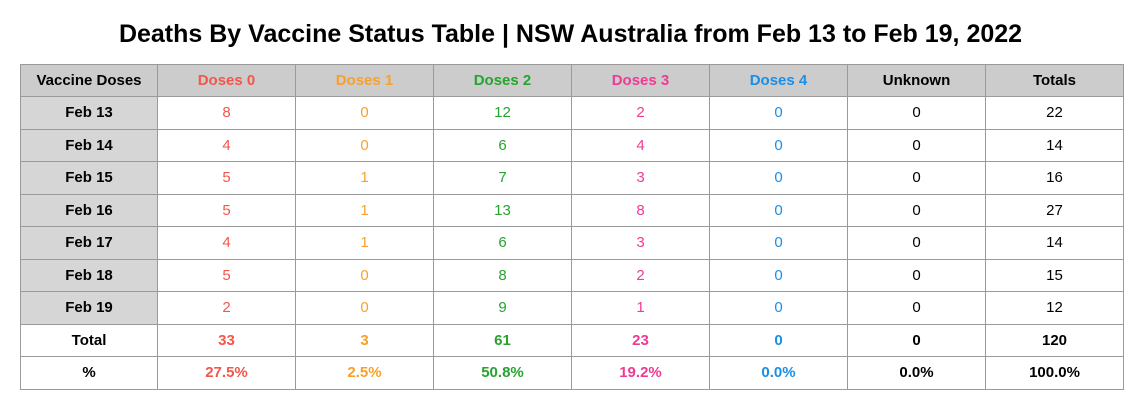  Describe the element at coordinates (89, 80) in the screenshot. I see `header-vaccine-doses: Vaccine Doses` at that location.